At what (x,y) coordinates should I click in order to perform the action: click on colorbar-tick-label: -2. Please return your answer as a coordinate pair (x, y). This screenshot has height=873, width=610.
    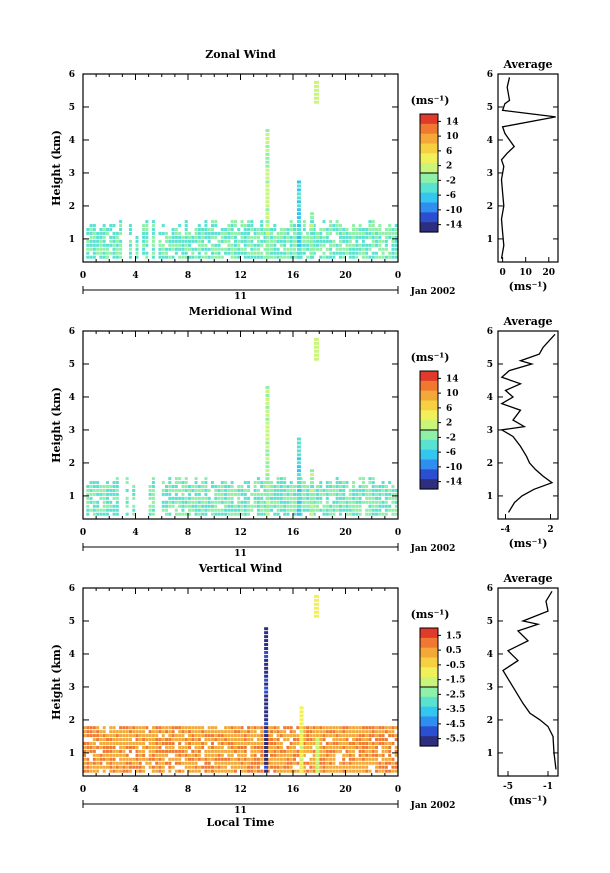
    Looking at the image, I should click on (451, 181).